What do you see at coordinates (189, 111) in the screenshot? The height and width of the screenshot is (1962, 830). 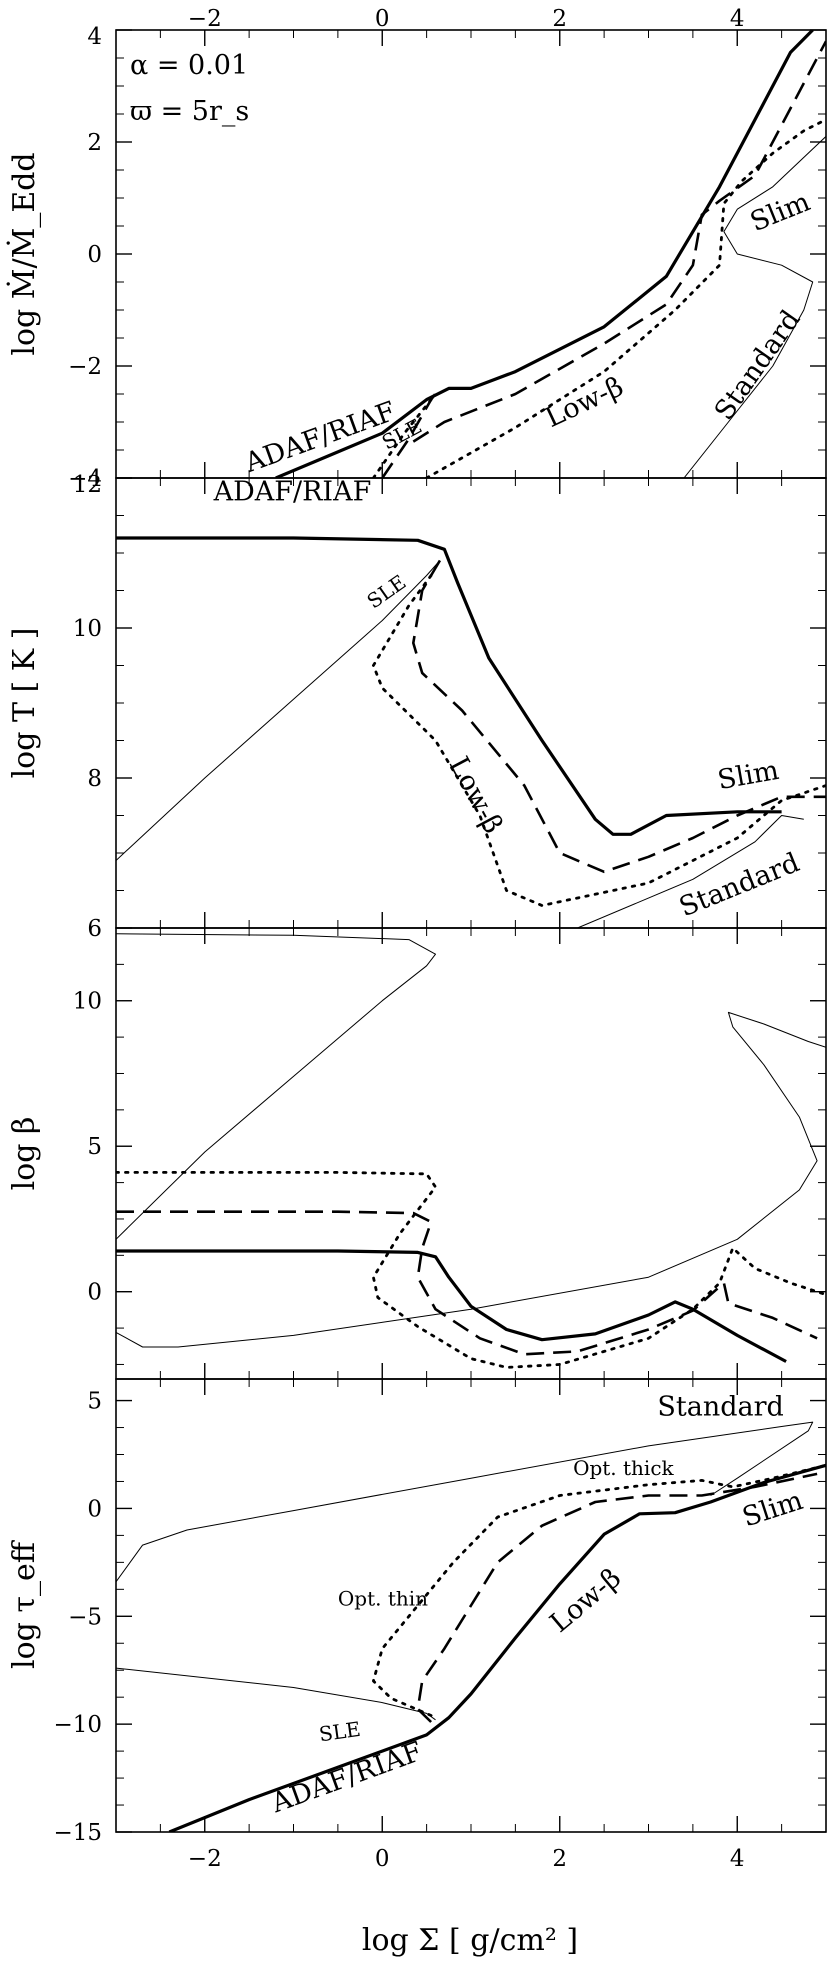 I see `parameter-label: ϖ = 5r_s` at bounding box center [189, 111].